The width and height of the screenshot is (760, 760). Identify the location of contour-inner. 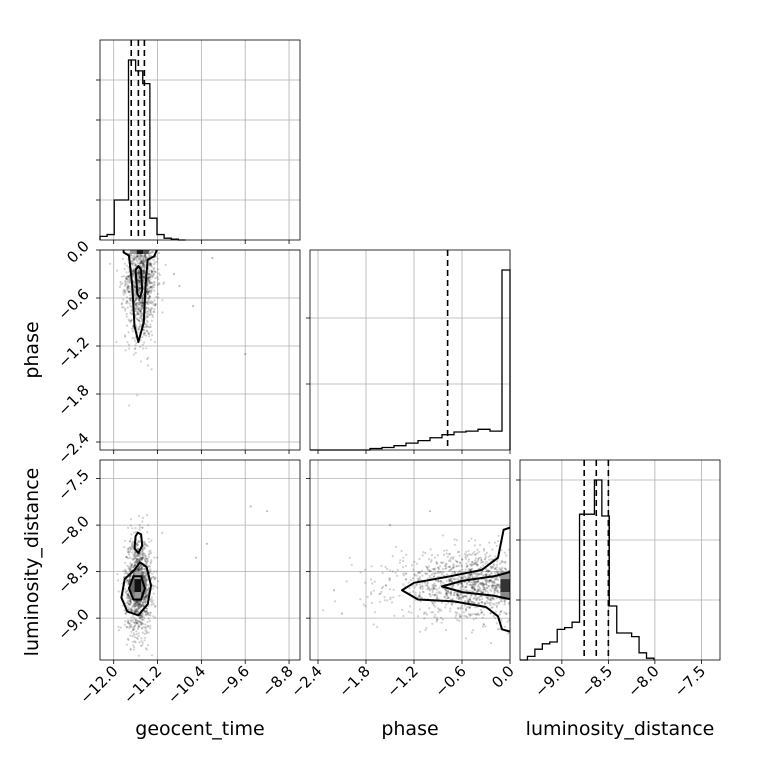
(139, 282).